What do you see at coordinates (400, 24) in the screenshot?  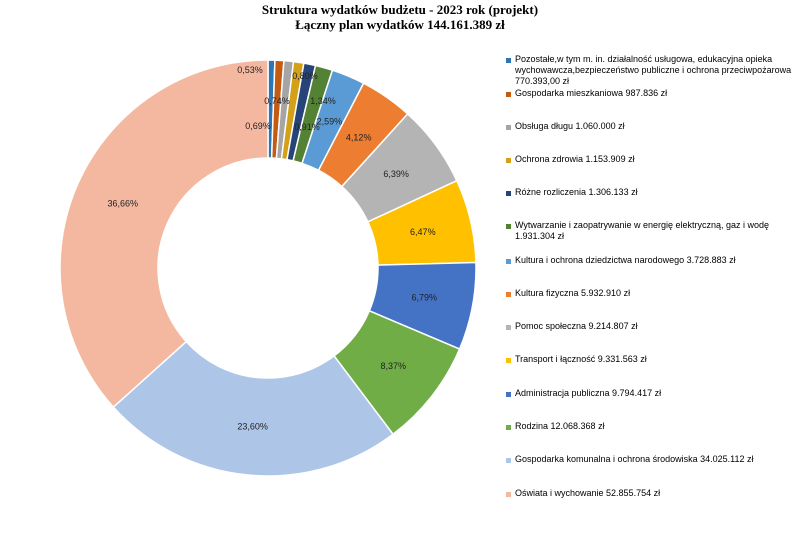 I see `chart-subtitle: Łączny plan wydatków 144.161.389 zł` at bounding box center [400, 24].